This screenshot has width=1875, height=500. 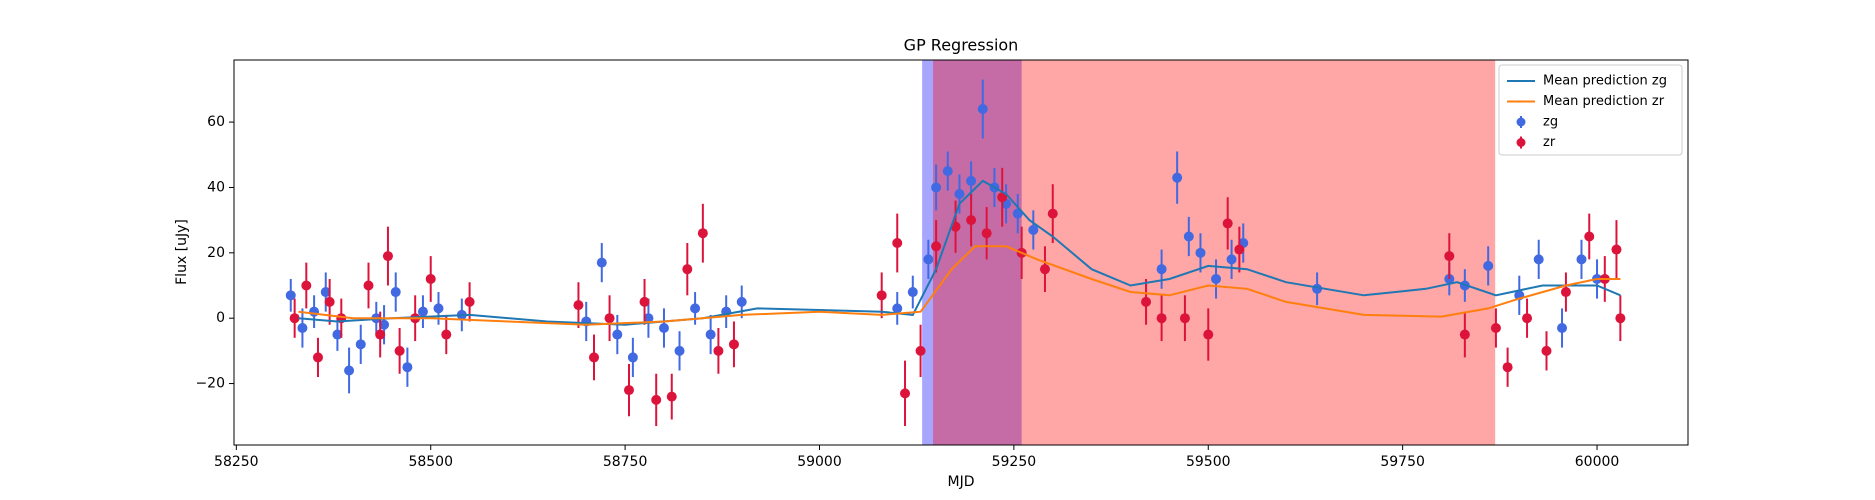 I want to click on x-tick-label: 58750, so click(x=625, y=462).